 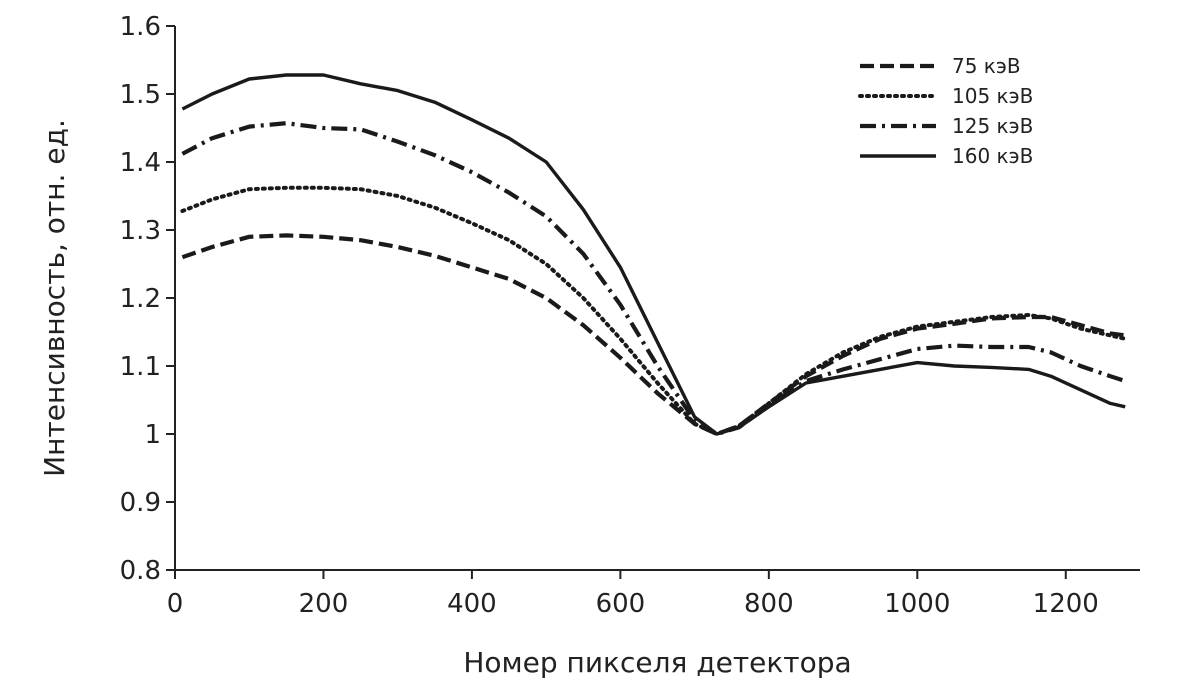 I want to click on legend: 75 кэВ 105 кэВ 125 кэВ 160 кэВ, so click(x=945, y=111).